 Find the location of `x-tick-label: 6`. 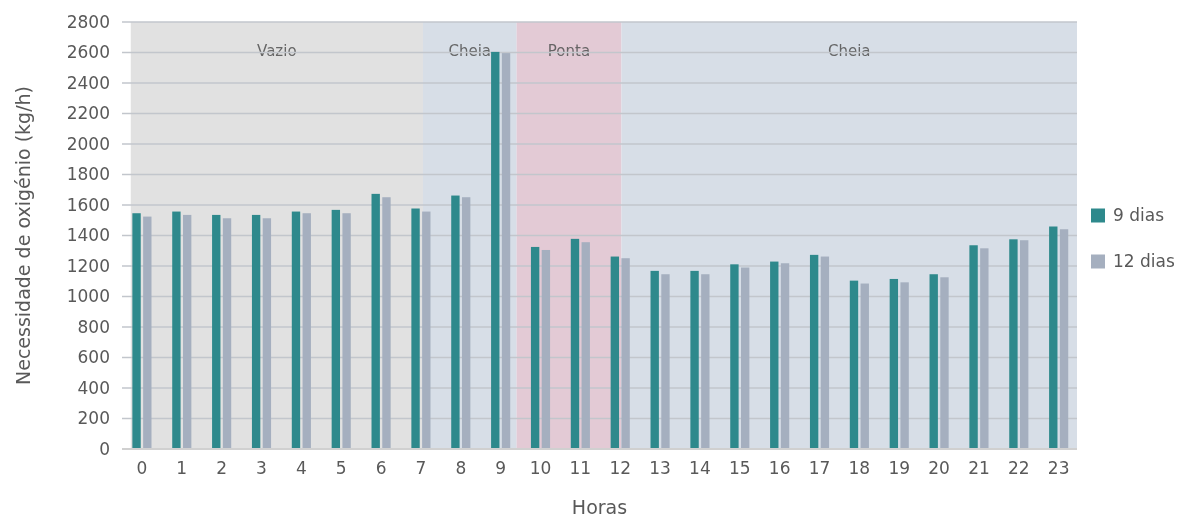

x-tick-label: 6 is located at coordinates (381, 468).